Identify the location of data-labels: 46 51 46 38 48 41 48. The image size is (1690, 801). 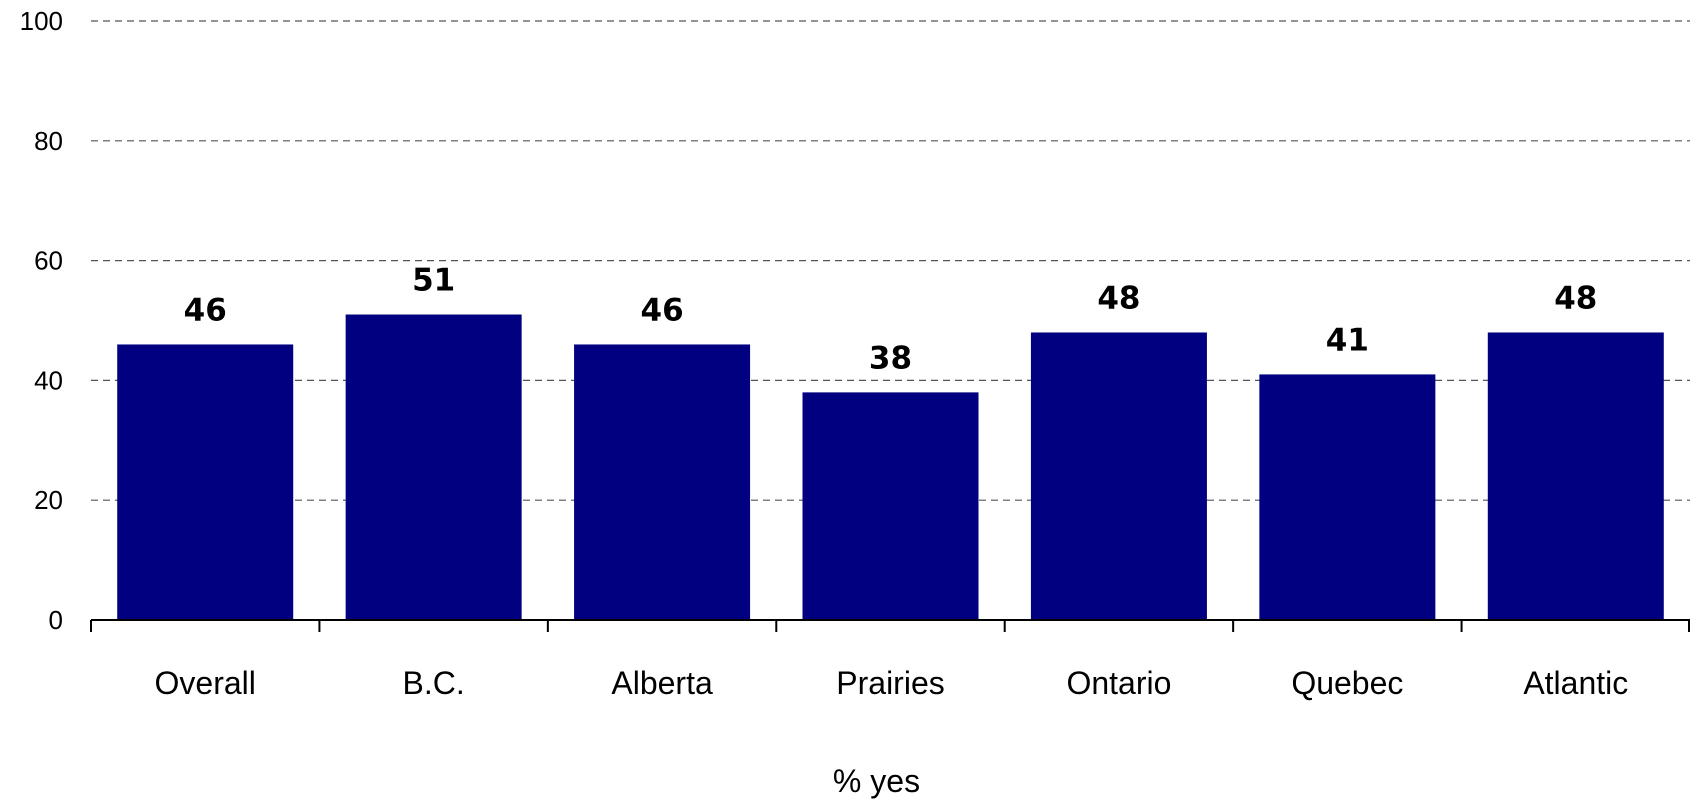
(891, 320).